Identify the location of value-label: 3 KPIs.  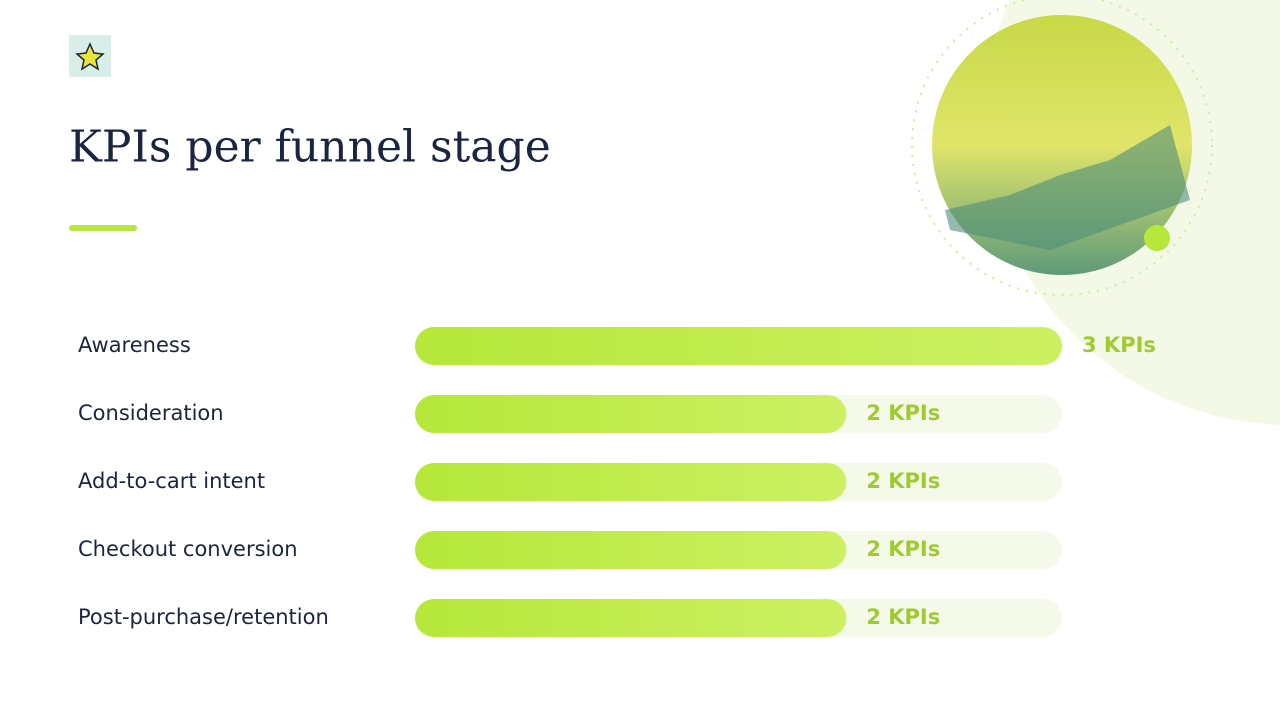
(1119, 345).